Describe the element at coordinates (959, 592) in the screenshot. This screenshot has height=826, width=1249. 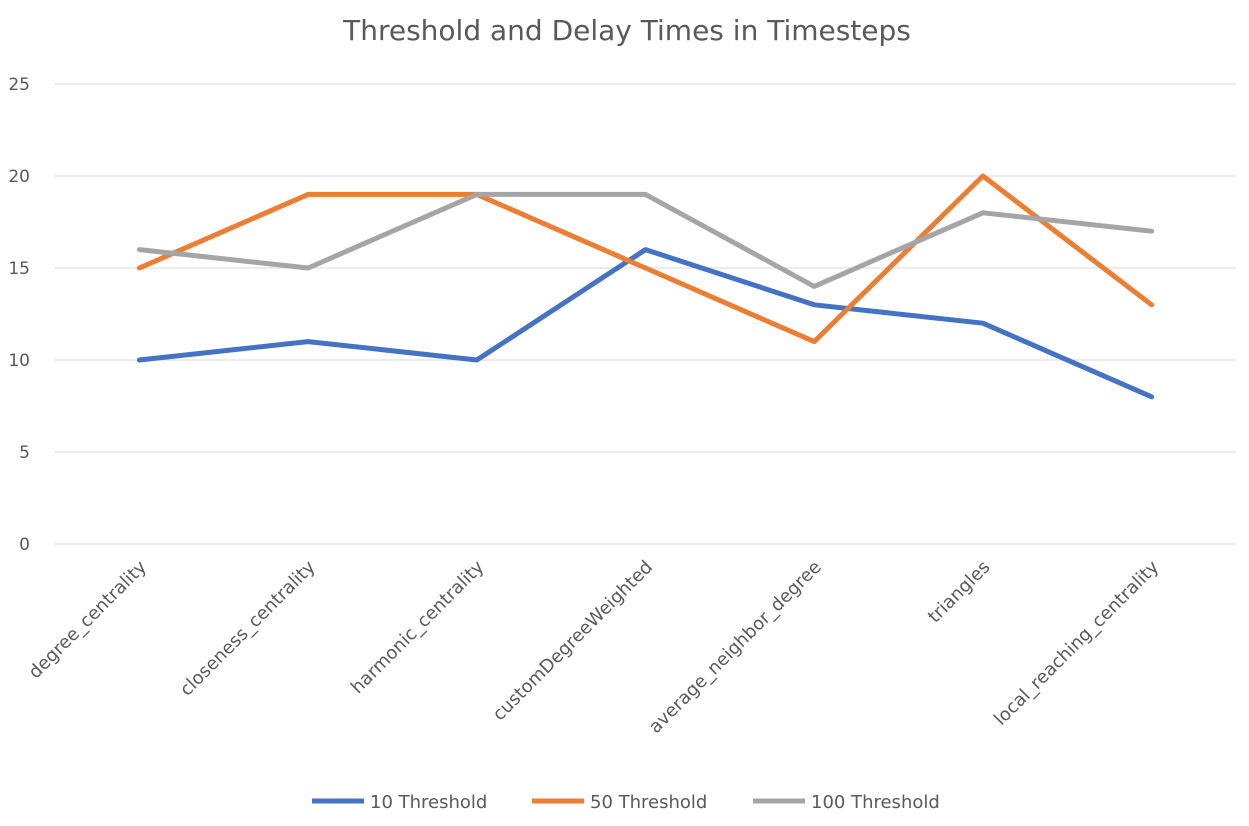
I see `x-tick-label: triangles` at that location.